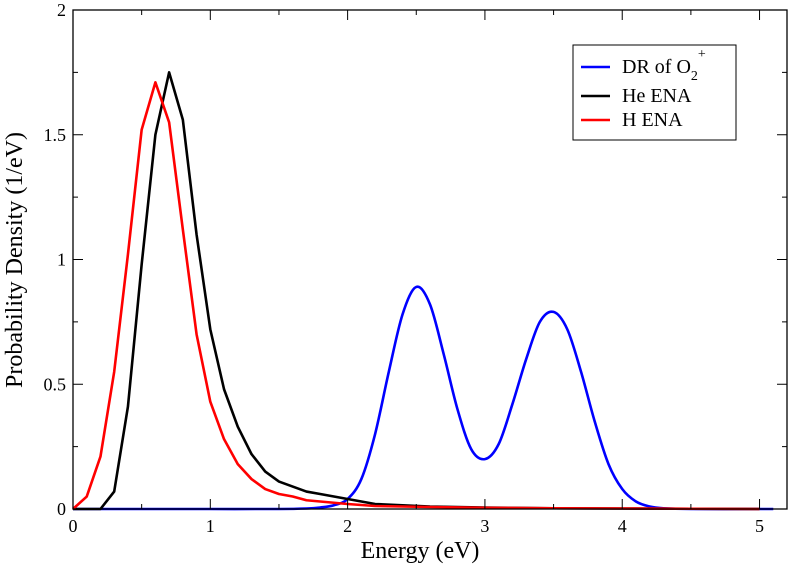 The height and width of the screenshot is (570, 789). Describe the element at coordinates (73, 526) in the screenshot. I see `x-tick-label: 0` at that location.